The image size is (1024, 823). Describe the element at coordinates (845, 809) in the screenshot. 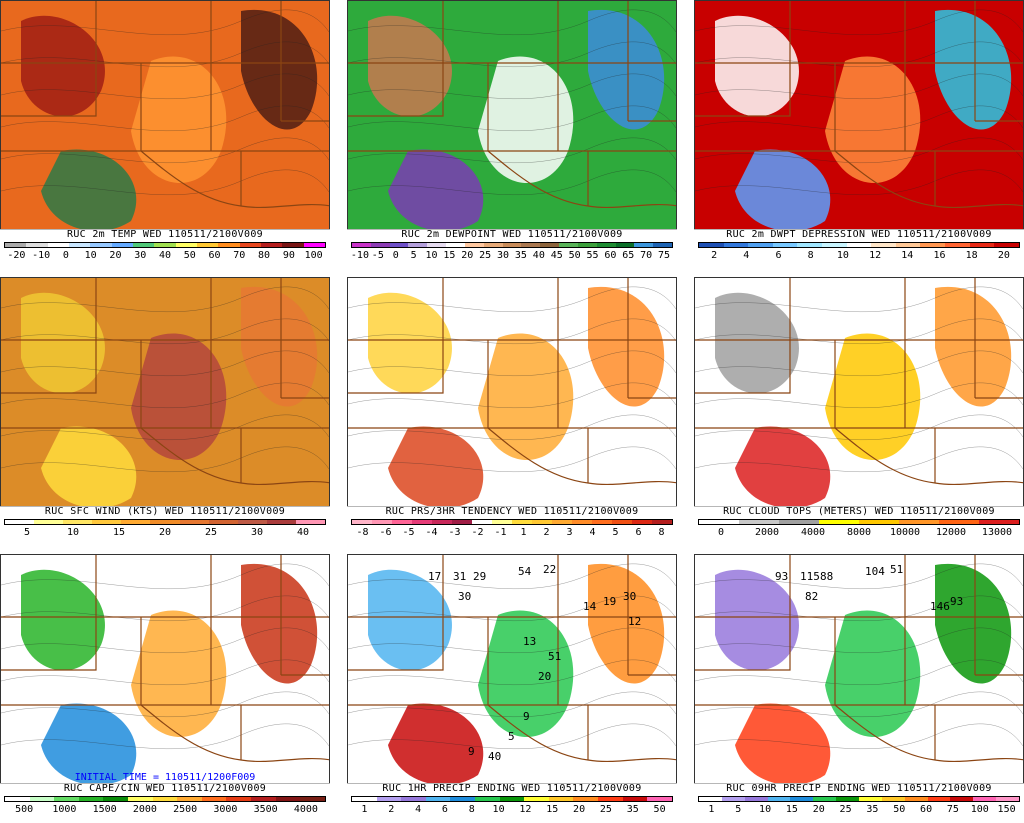

I see `colorbar-tick-label: 25` at that location.